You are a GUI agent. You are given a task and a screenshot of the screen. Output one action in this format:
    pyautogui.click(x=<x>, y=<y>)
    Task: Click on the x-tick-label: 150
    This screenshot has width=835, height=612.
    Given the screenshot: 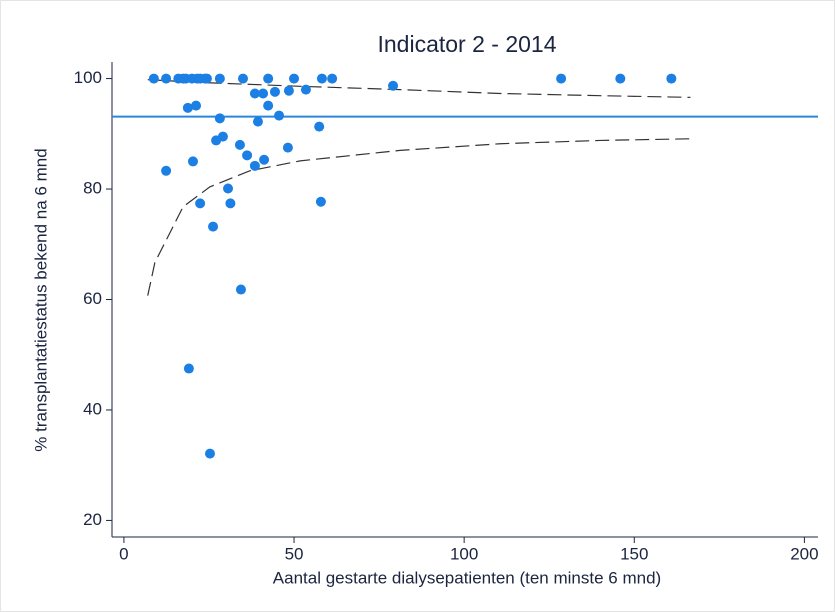 What is the action you would take?
    pyautogui.click(x=634, y=553)
    